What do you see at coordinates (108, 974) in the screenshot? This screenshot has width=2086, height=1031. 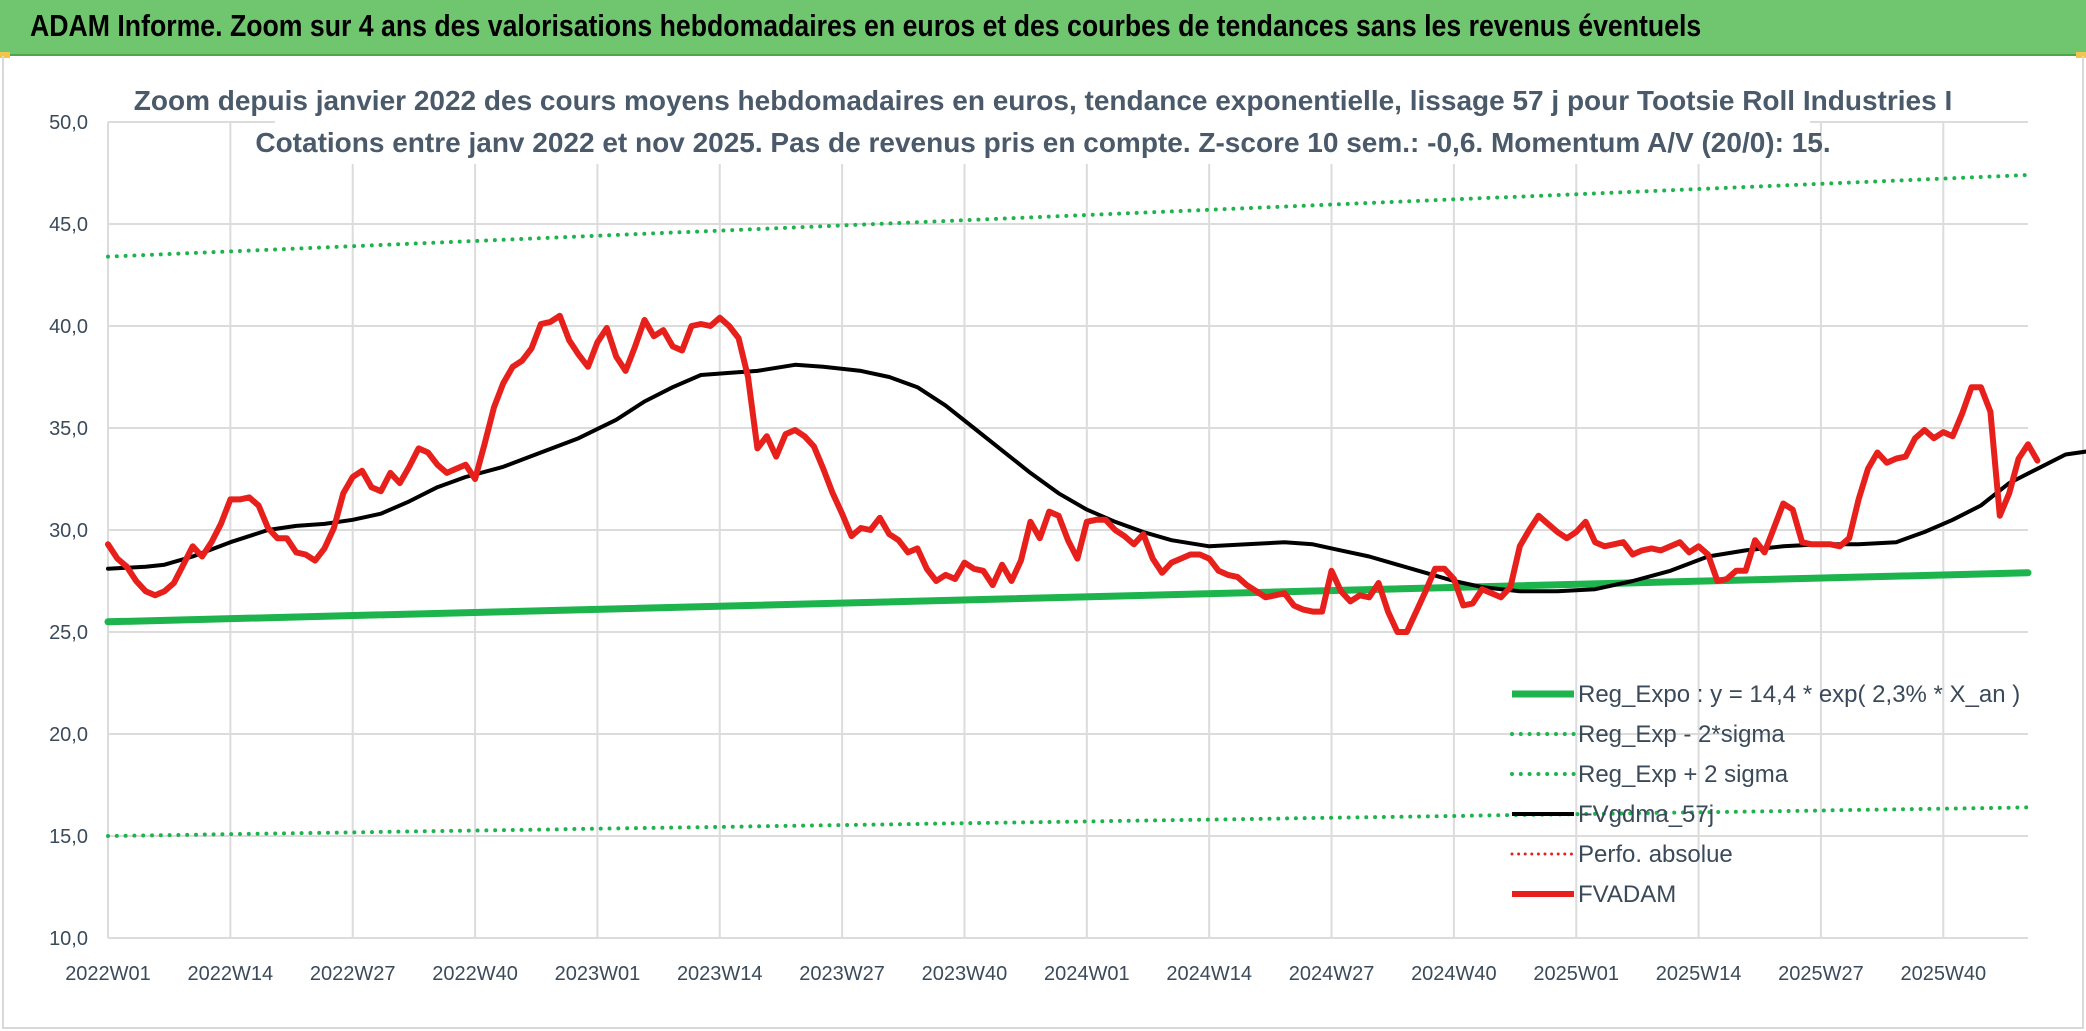 I see `x-tick-label: 2022W01` at bounding box center [108, 974].